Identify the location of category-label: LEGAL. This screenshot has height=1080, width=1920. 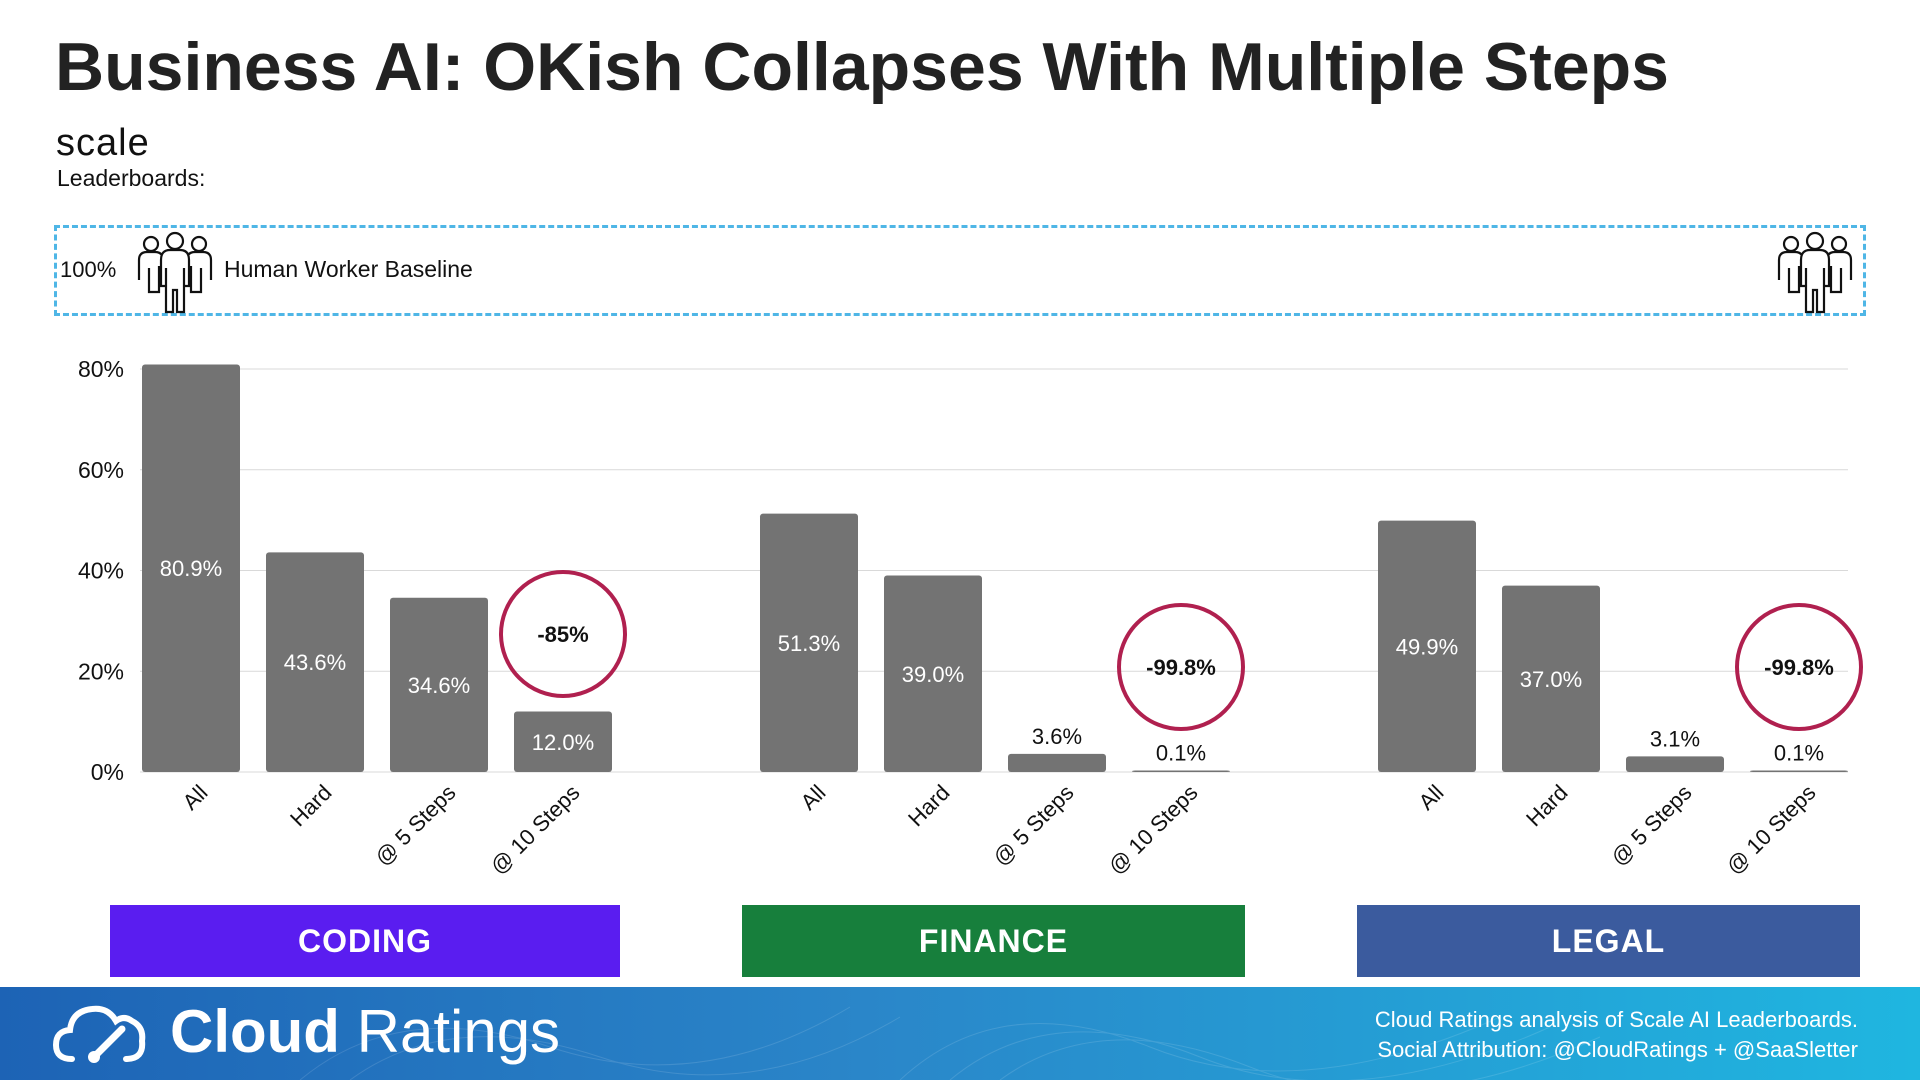
(1608, 940).